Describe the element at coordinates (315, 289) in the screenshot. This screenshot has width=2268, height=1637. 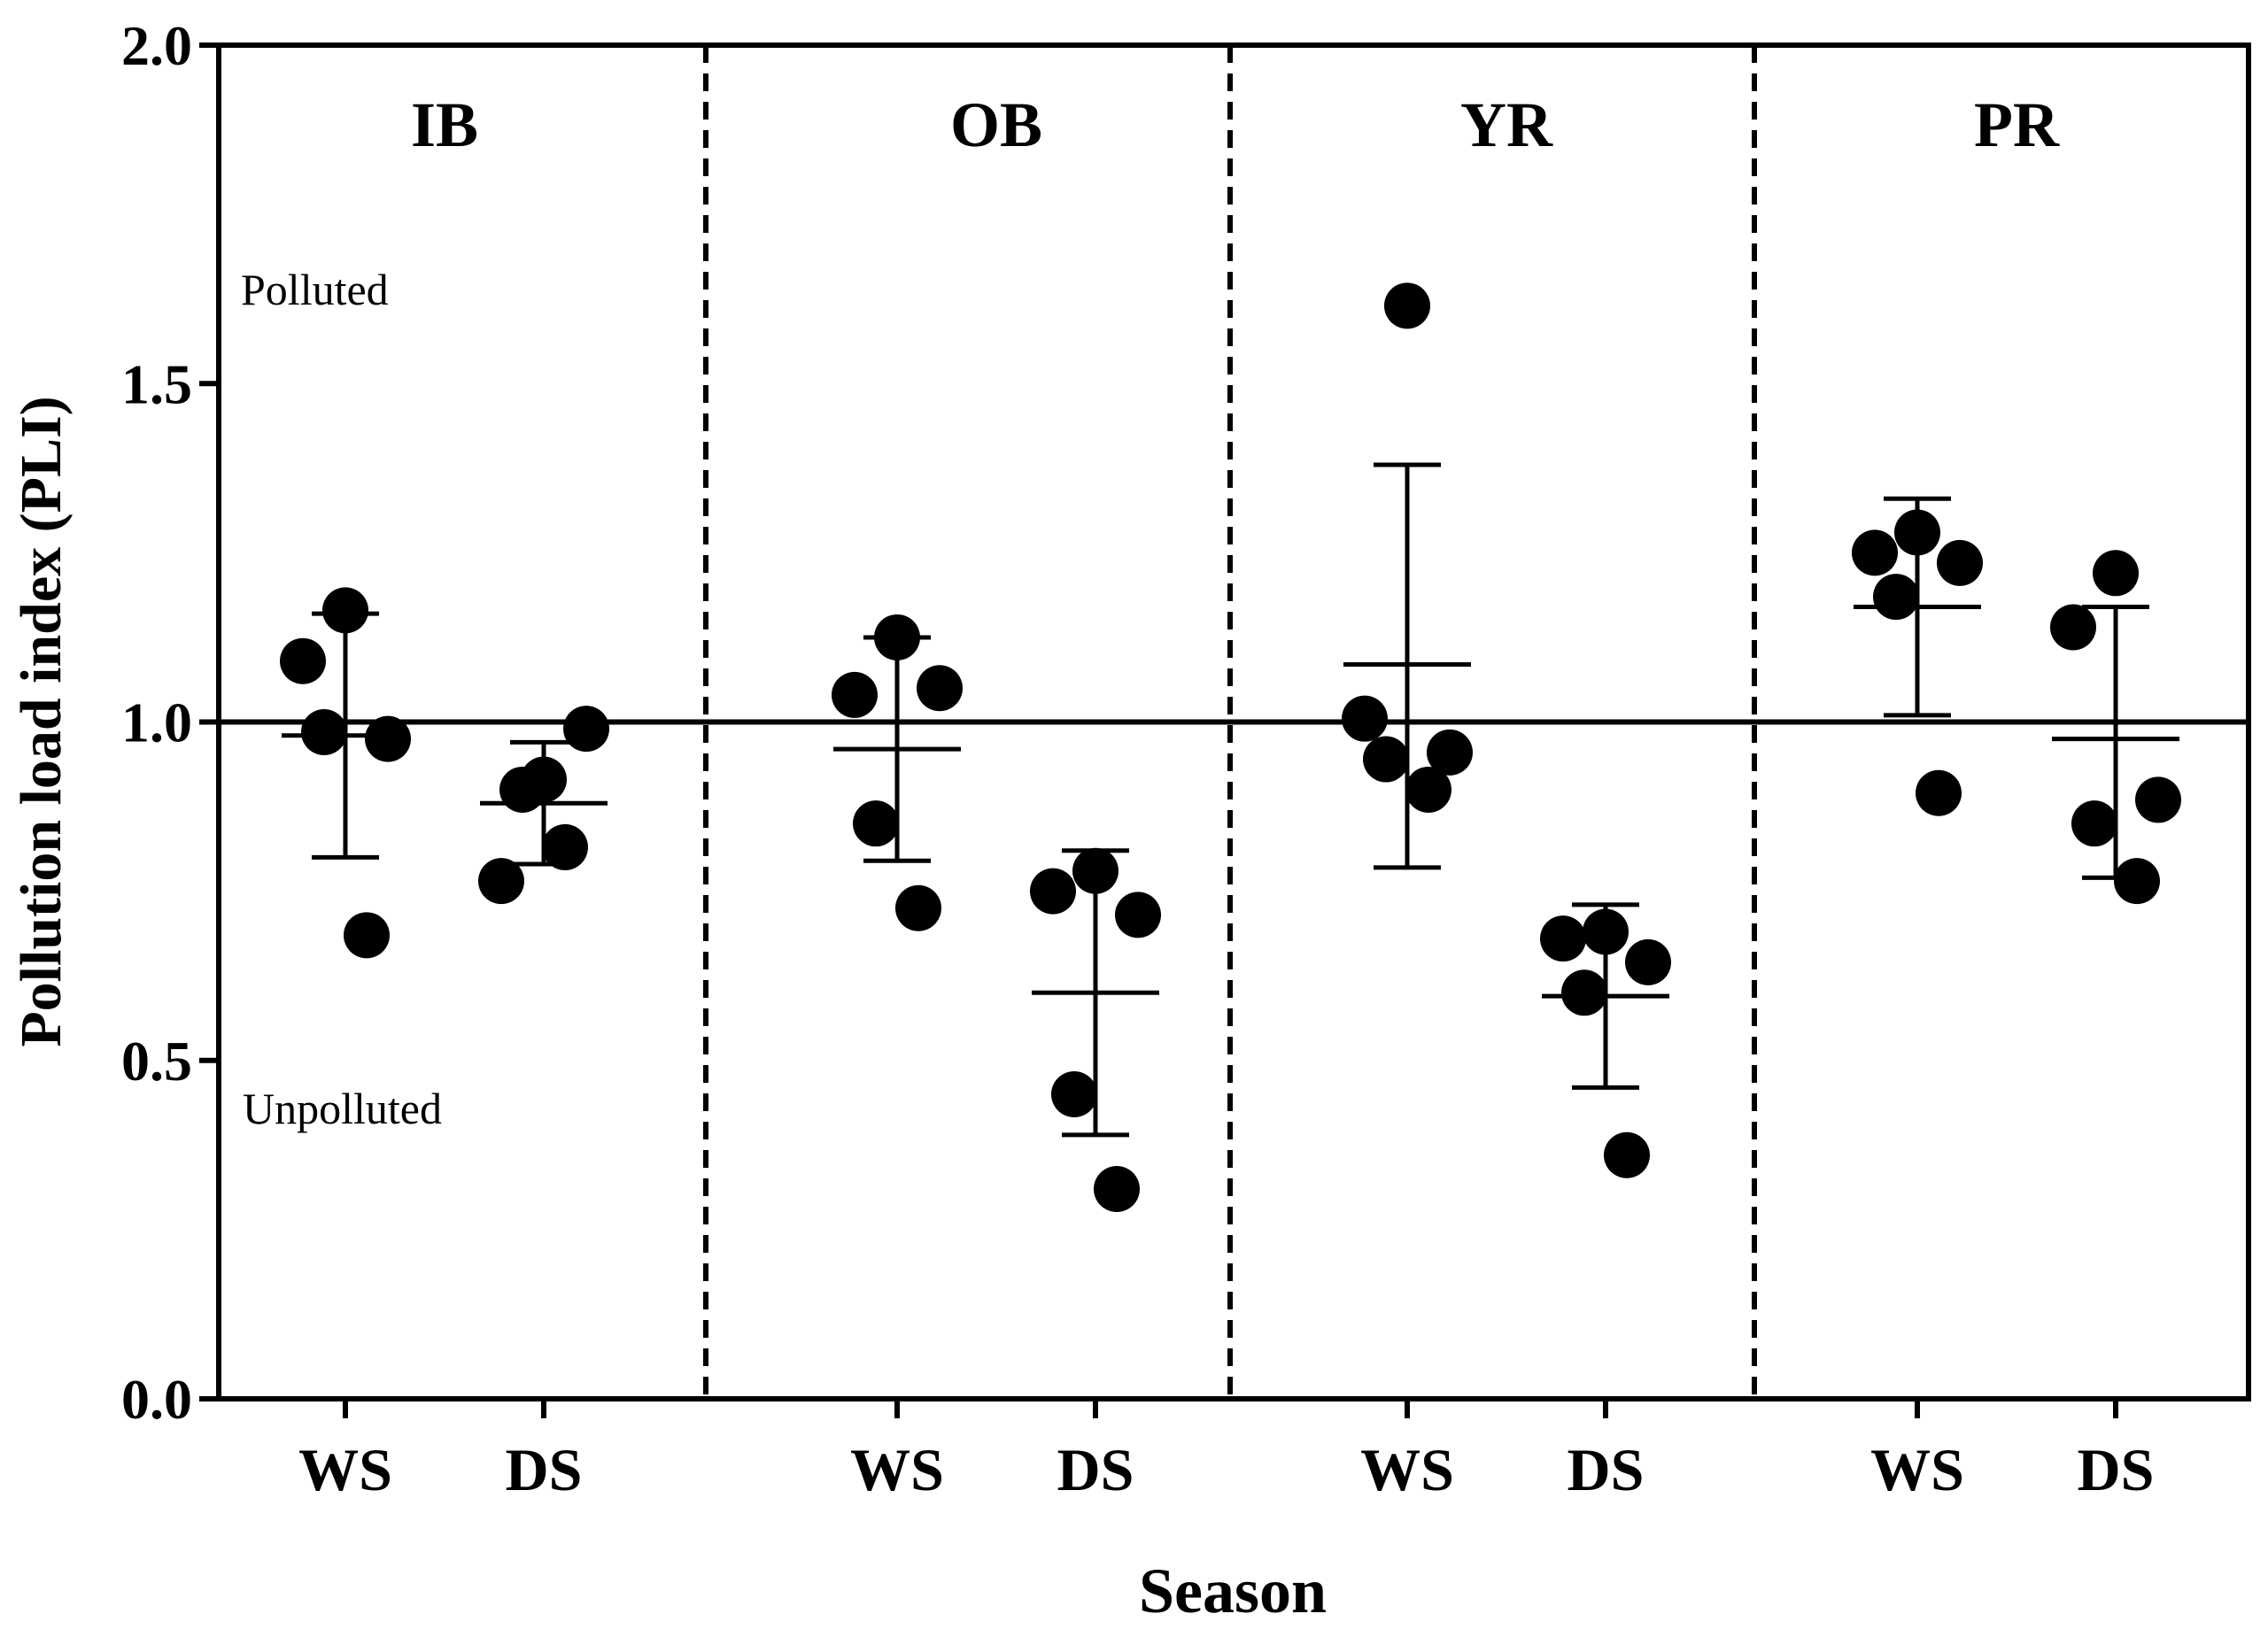
I see `polluted-label: Polluted` at that location.